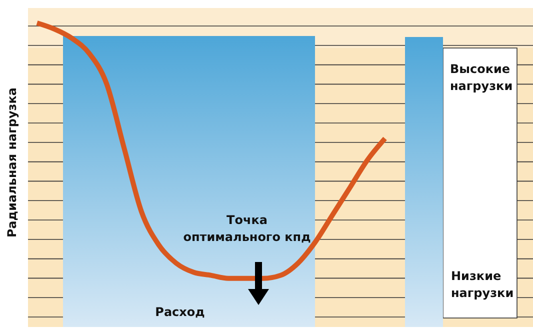 The height and width of the screenshot is (331, 533). Describe the element at coordinates (12, 162) in the screenshot. I see `y-axis-title: Радиальная нагрузка` at that location.